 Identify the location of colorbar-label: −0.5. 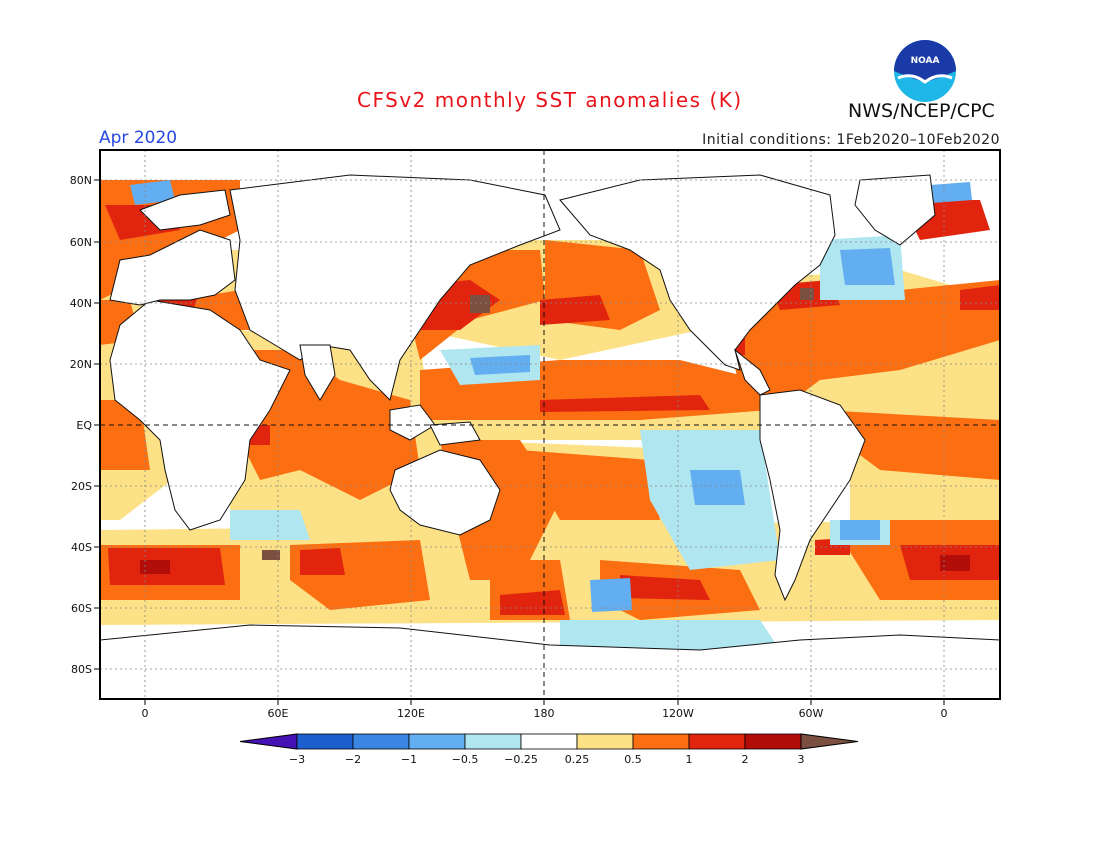
(465, 759).